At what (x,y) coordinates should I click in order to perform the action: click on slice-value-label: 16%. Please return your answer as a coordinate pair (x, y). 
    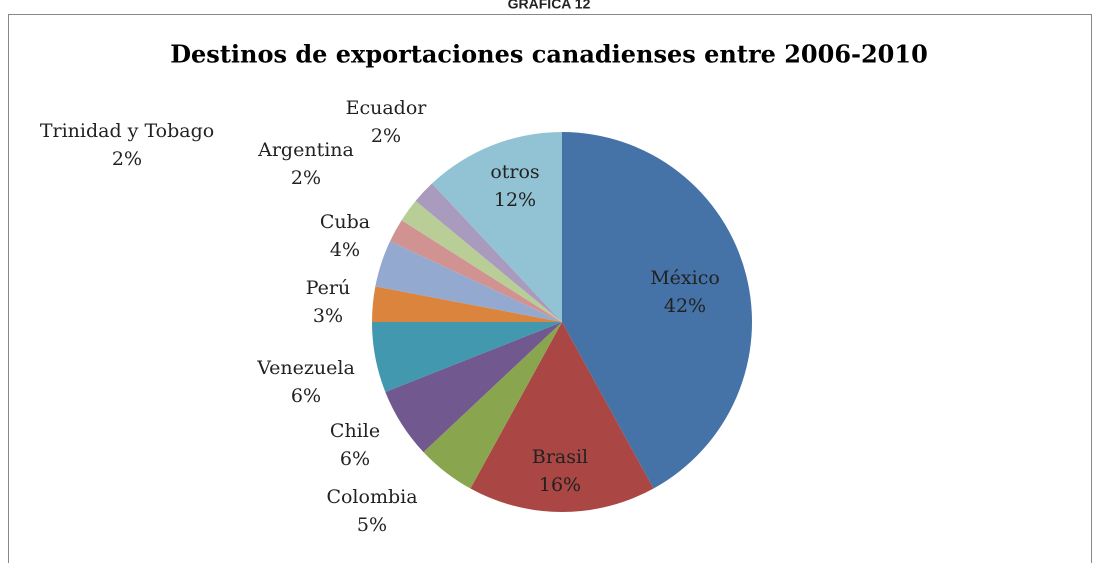
    Looking at the image, I should click on (560, 485).